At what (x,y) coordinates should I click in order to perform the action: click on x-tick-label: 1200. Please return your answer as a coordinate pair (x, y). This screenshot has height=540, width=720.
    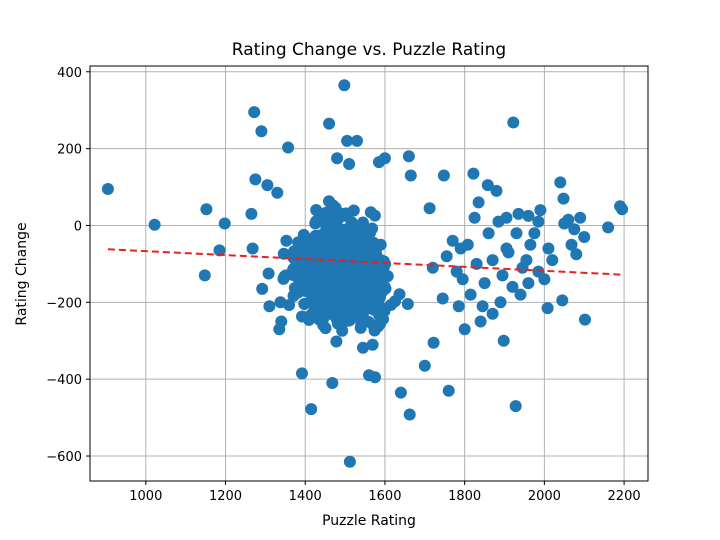
    Looking at the image, I should click on (225, 496).